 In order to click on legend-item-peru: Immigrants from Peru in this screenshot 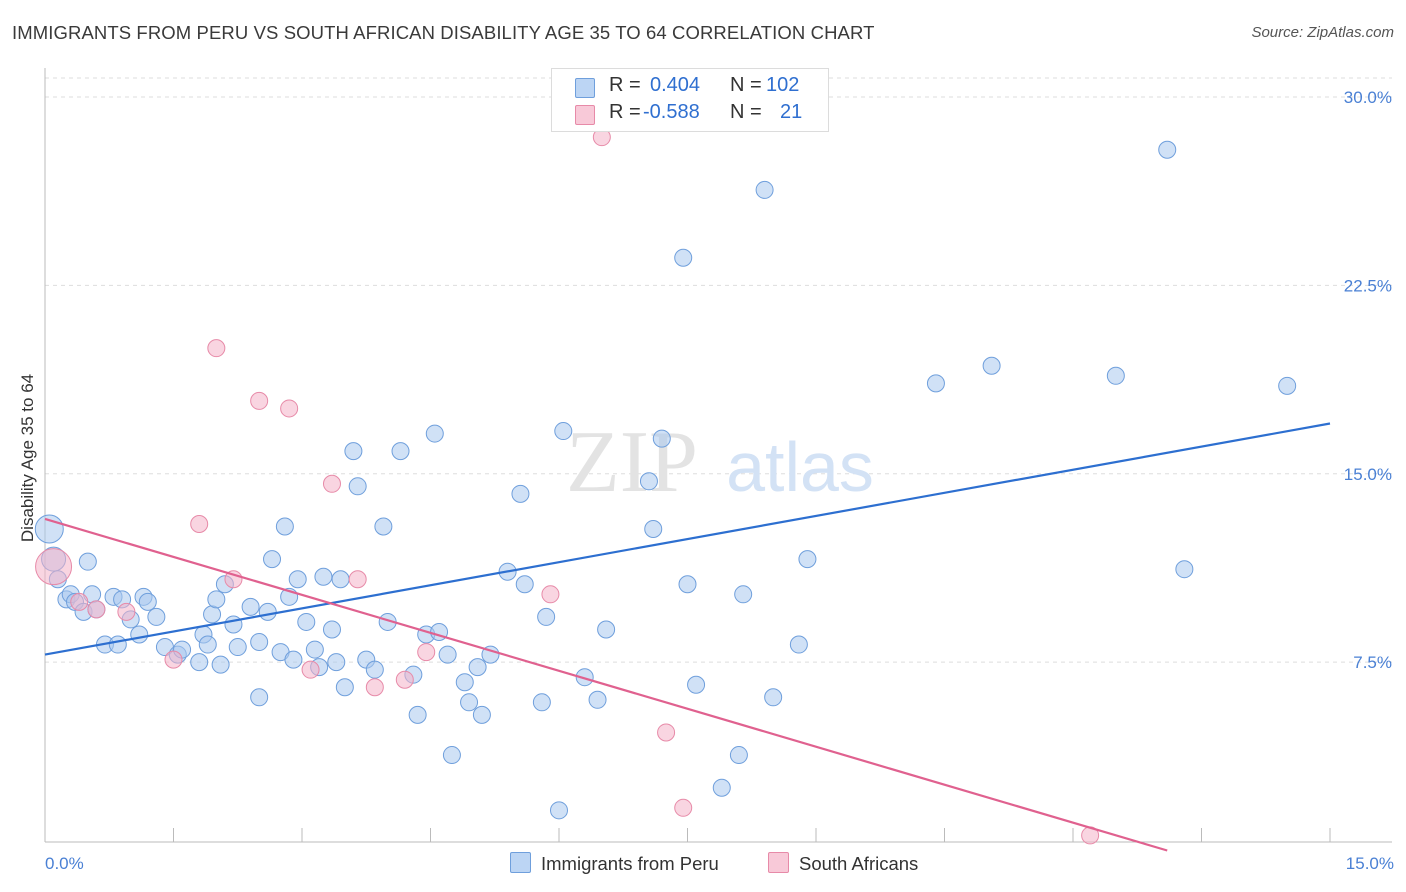, I will do `click(614, 864)`.